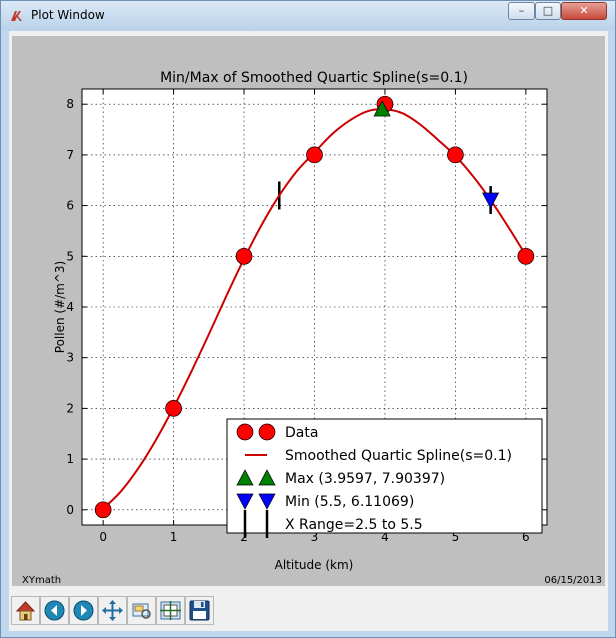  I want to click on y-tick-label: 7, so click(70, 155).